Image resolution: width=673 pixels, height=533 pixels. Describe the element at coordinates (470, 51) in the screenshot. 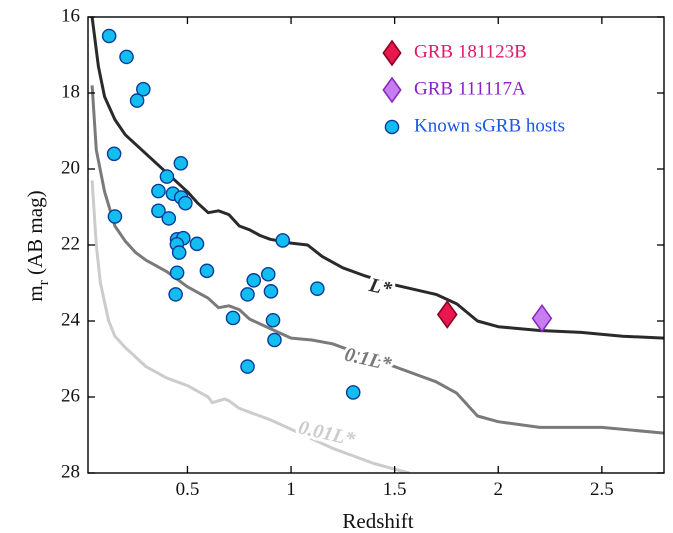

I see `legend-label-0: GRB 181123B` at that location.